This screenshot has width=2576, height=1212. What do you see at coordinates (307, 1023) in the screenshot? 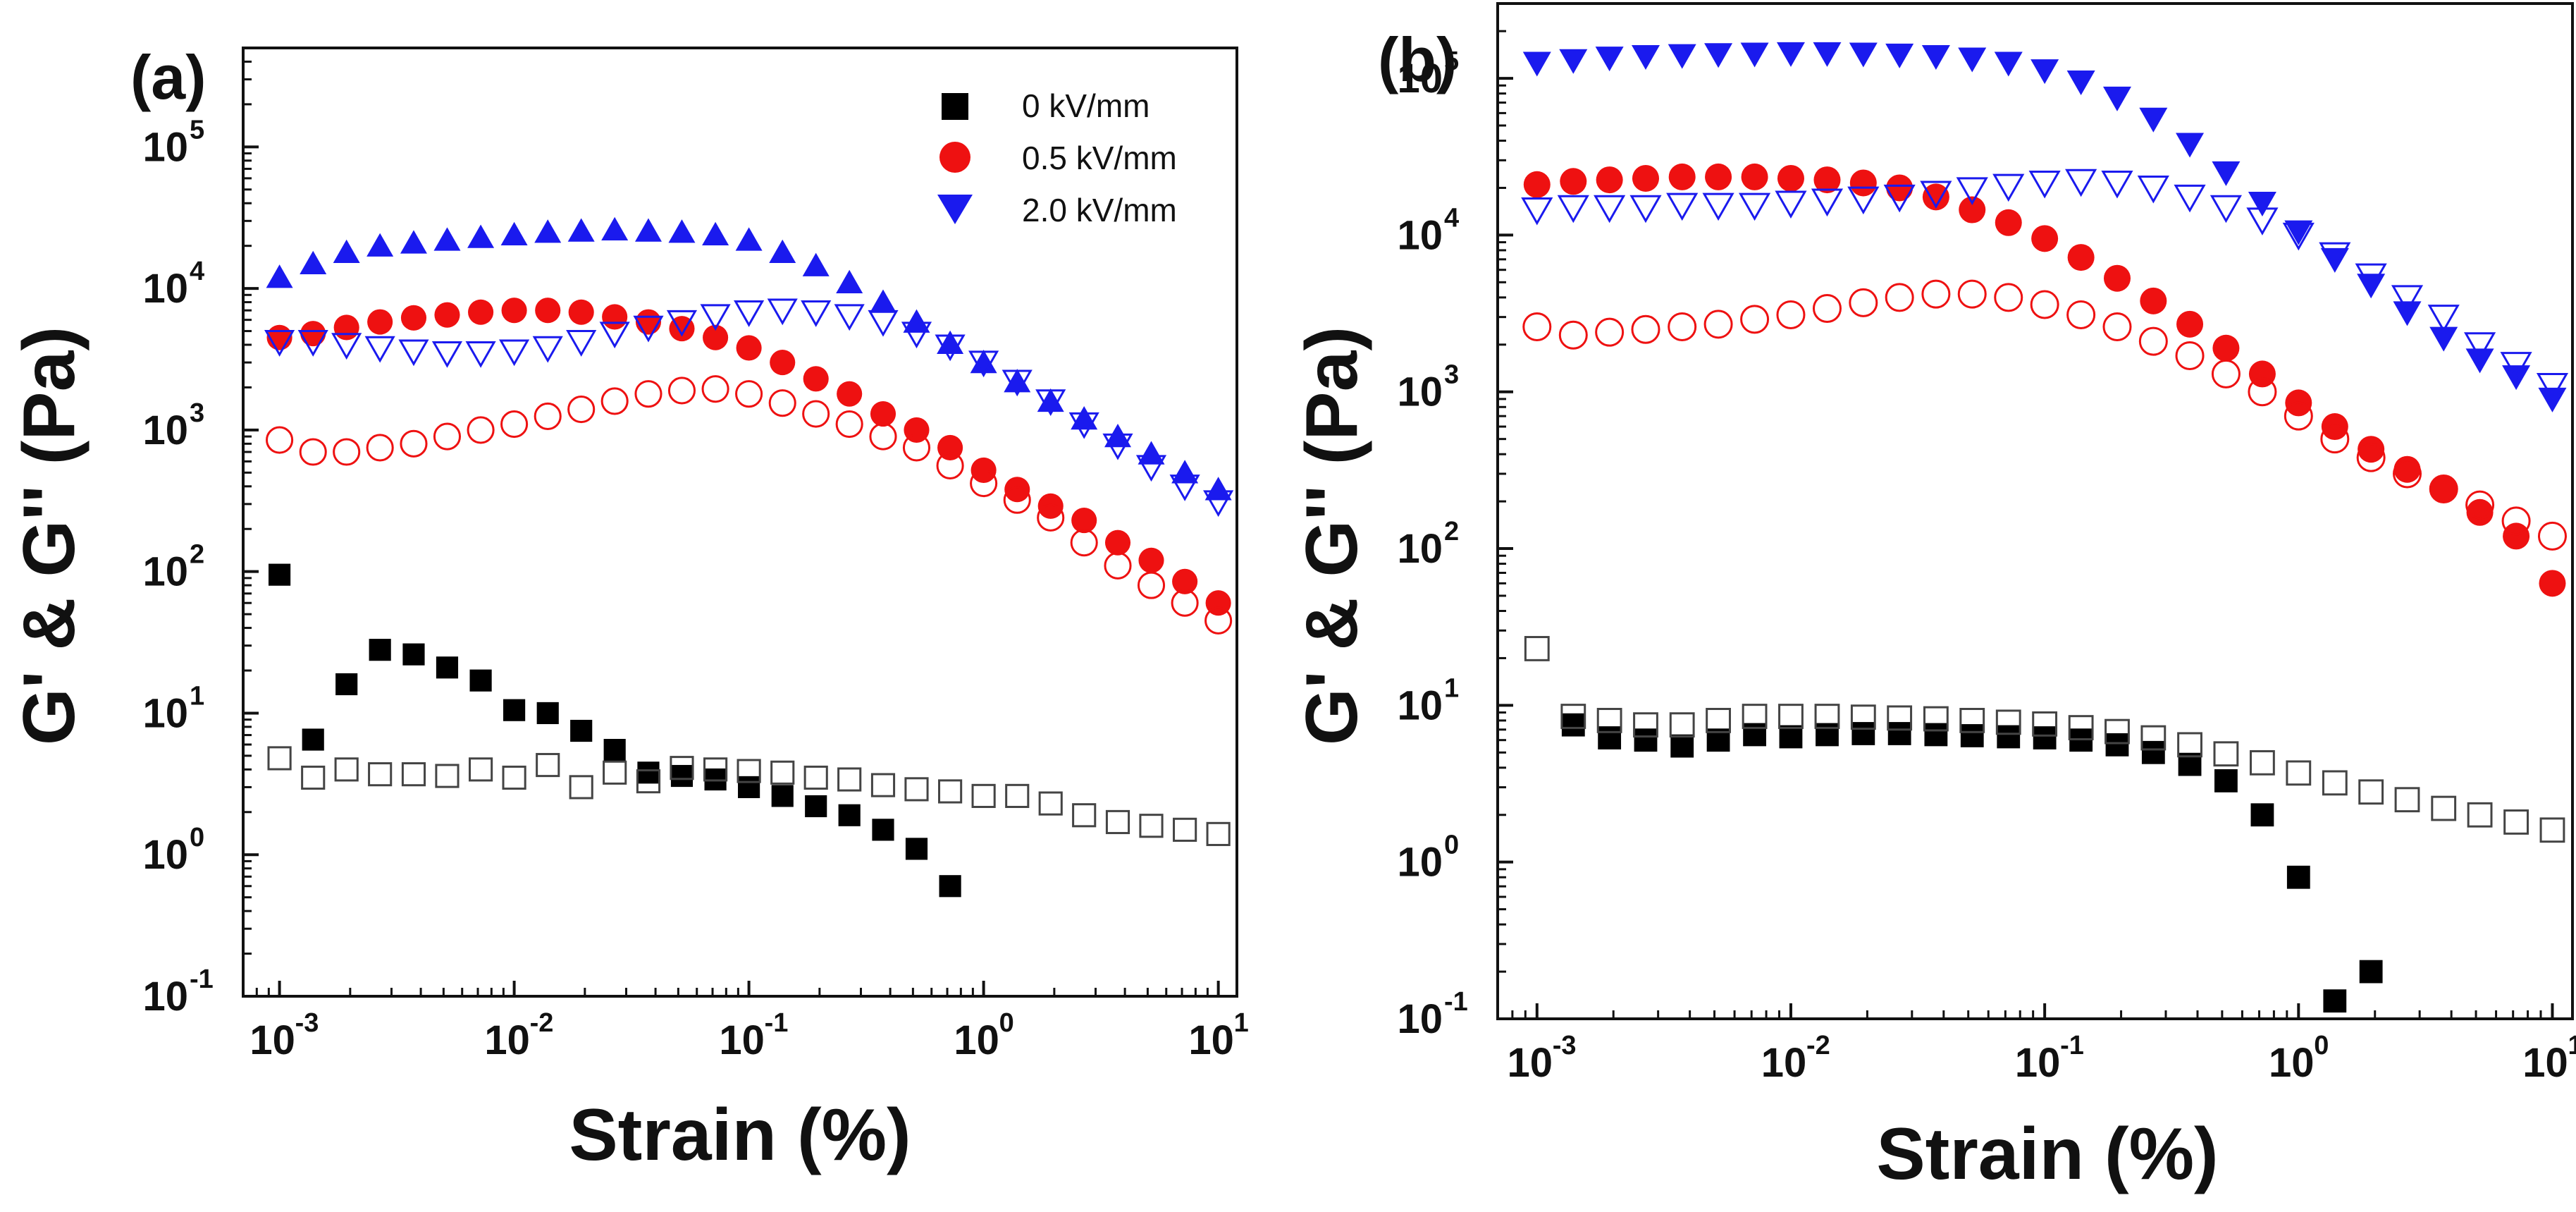
I see `x-tick-exponent: -3` at bounding box center [307, 1023].